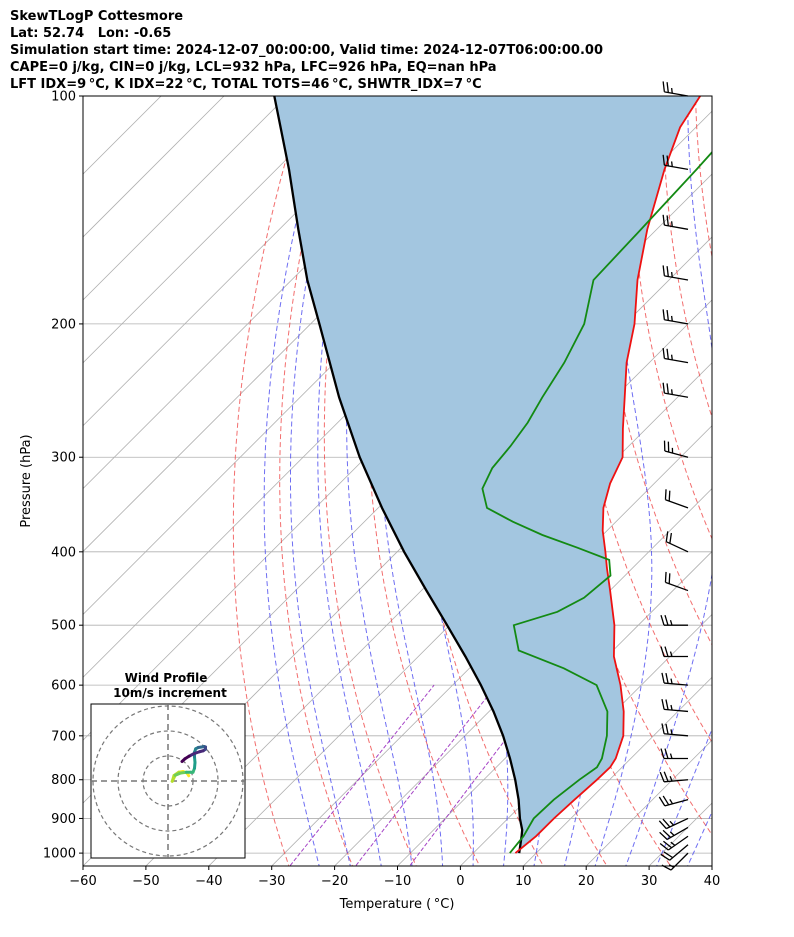  What do you see at coordinates (271, 881) in the screenshot?
I see `x-tick-label: −30` at bounding box center [271, 881].